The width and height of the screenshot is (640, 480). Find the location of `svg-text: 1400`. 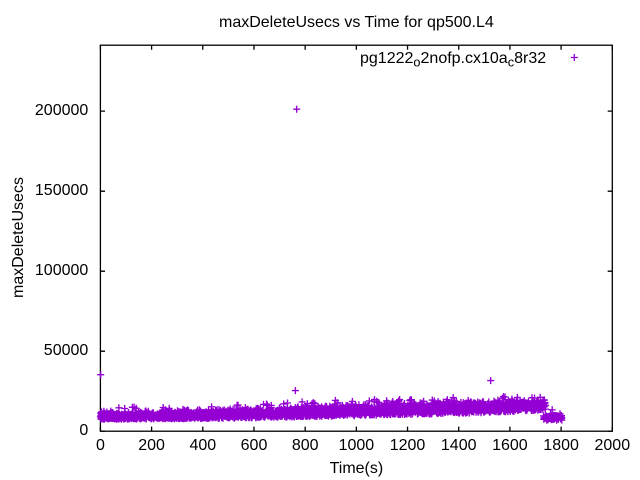

svg-text: 1400 is located at coordinates (459, 445).